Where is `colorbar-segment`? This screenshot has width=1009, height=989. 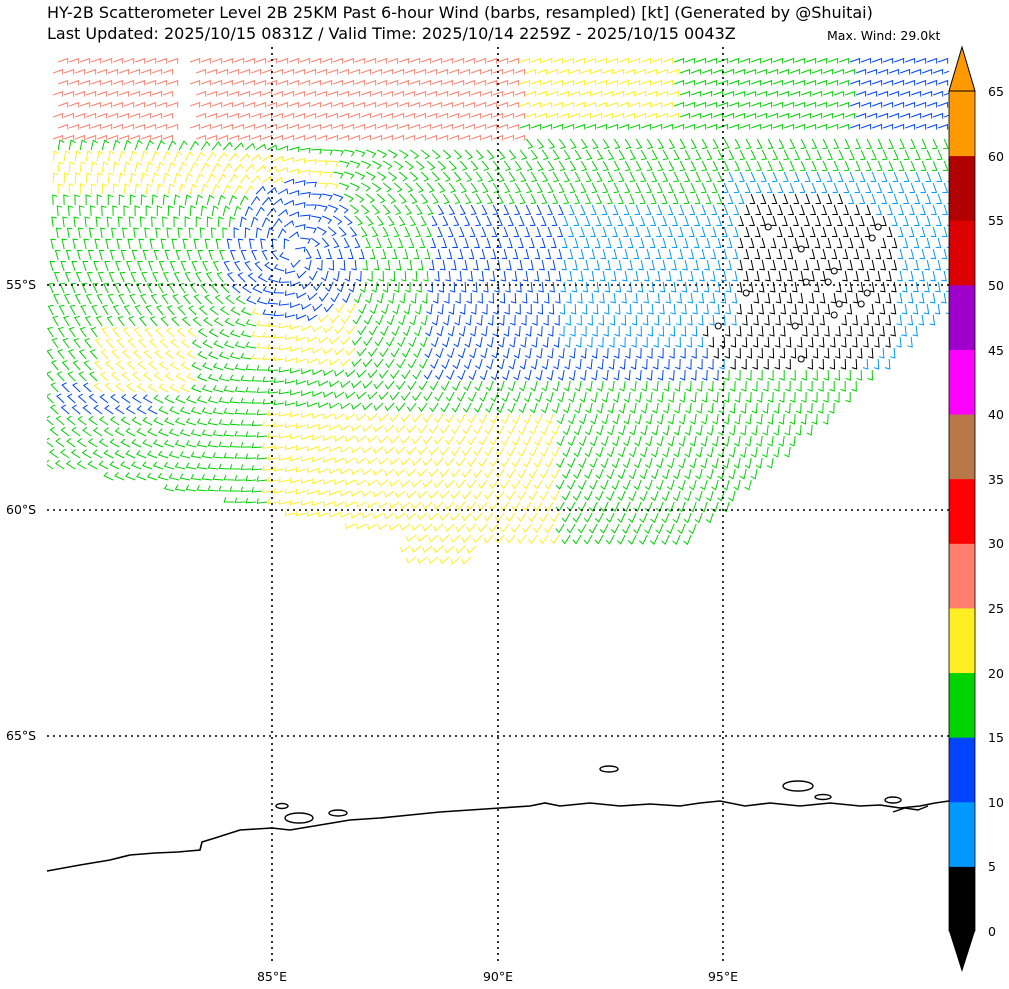 colorbar-segment is located at coordinates (962, 640).